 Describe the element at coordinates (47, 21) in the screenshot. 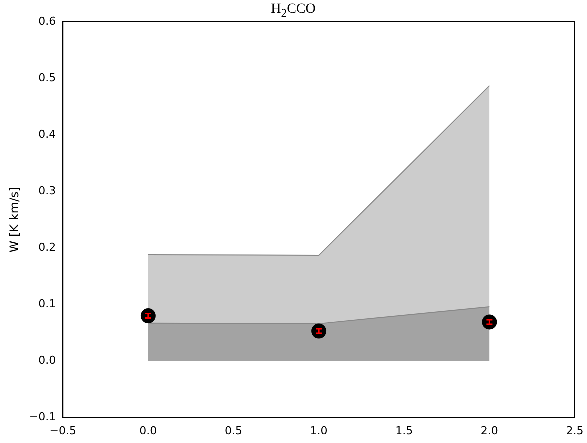

I see `y-tick-label: 0.6` at that location.